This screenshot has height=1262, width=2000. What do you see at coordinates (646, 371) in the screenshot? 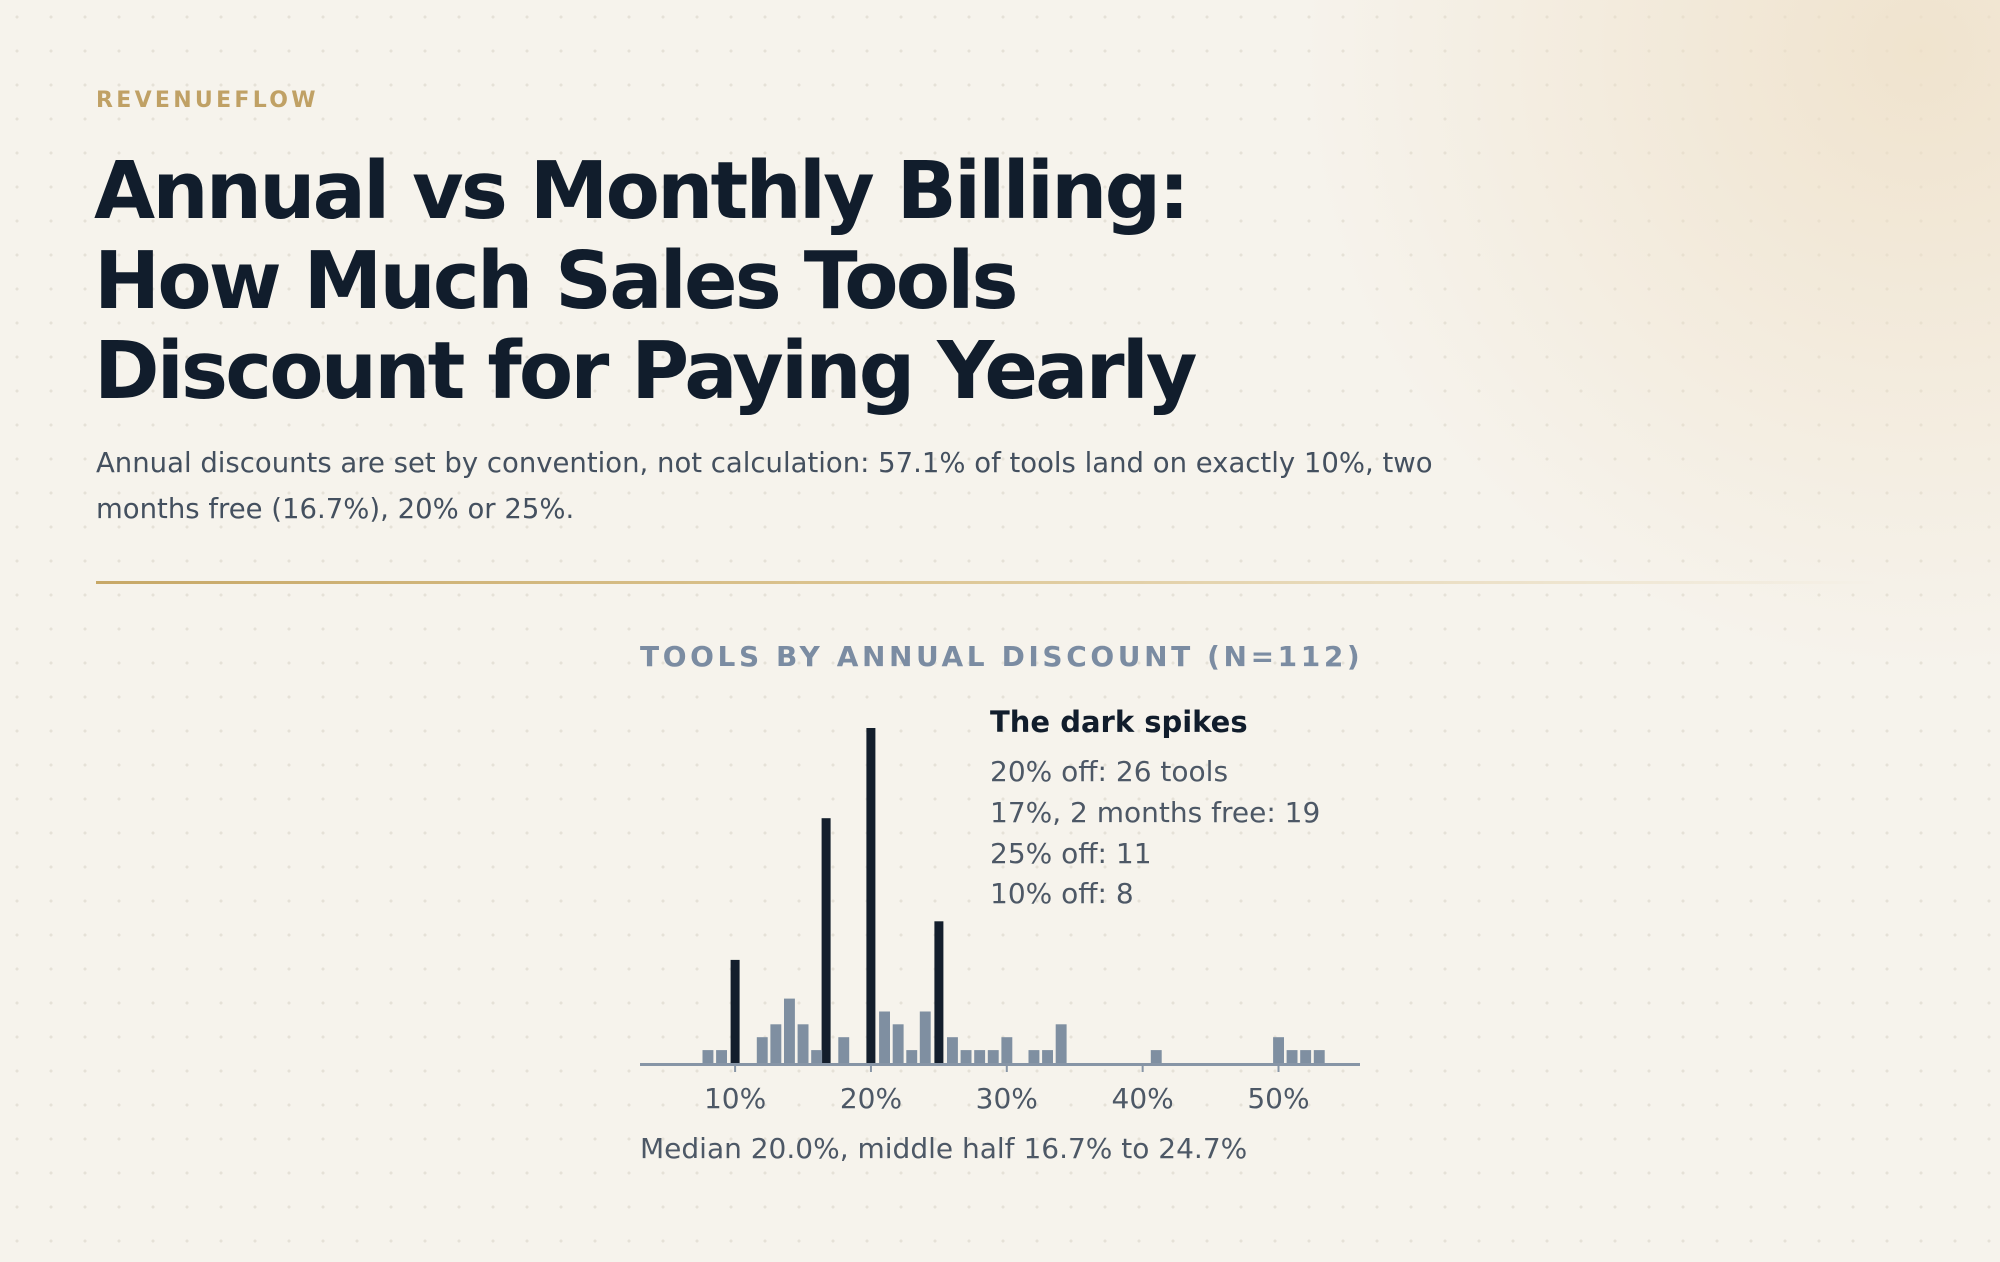
I see `title-line-3: Discount for Paying Yearly` at bounding box center [646, 371].